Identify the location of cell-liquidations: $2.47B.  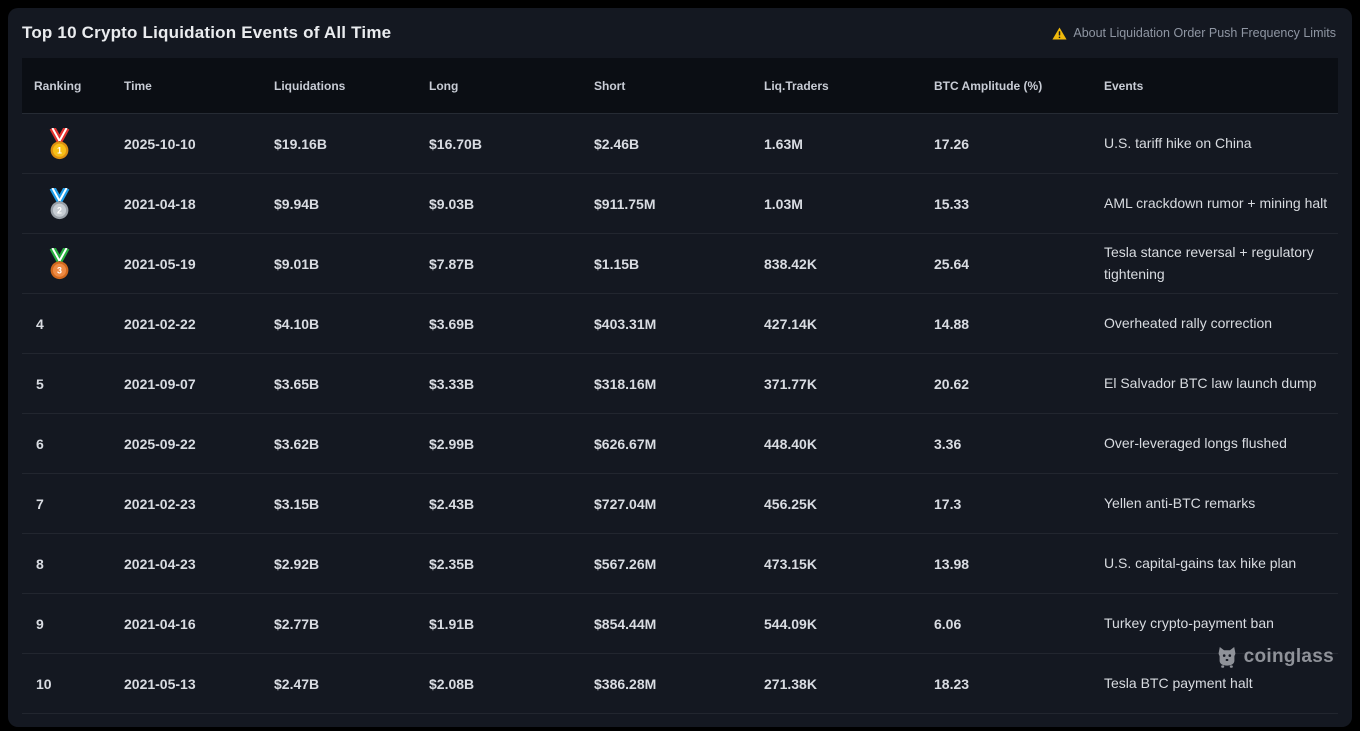
(297, 683).